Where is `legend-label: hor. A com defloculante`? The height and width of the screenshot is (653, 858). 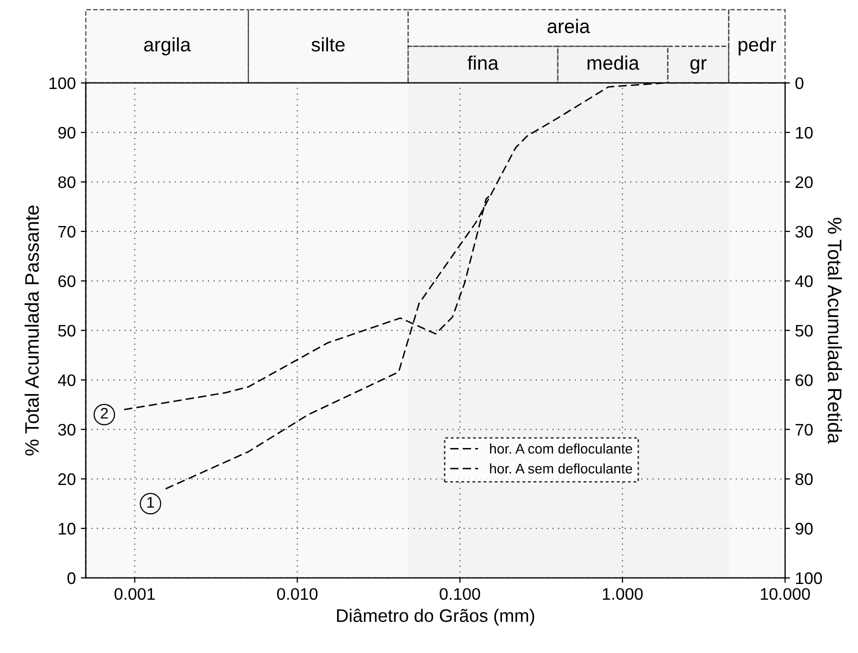 legend-label: hor. A com defloculante is located at coordinates (561, 448).